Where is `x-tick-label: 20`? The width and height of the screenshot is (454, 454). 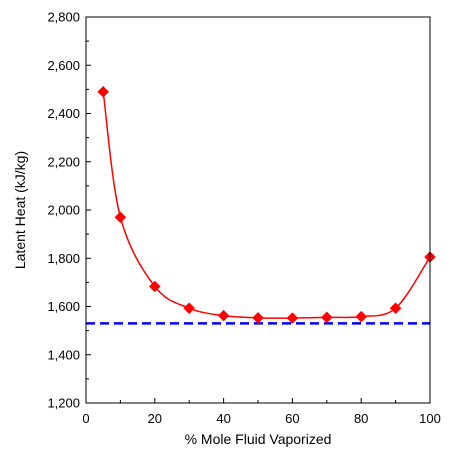 x-tick-label: 20 is located at coordinates (155, 418).